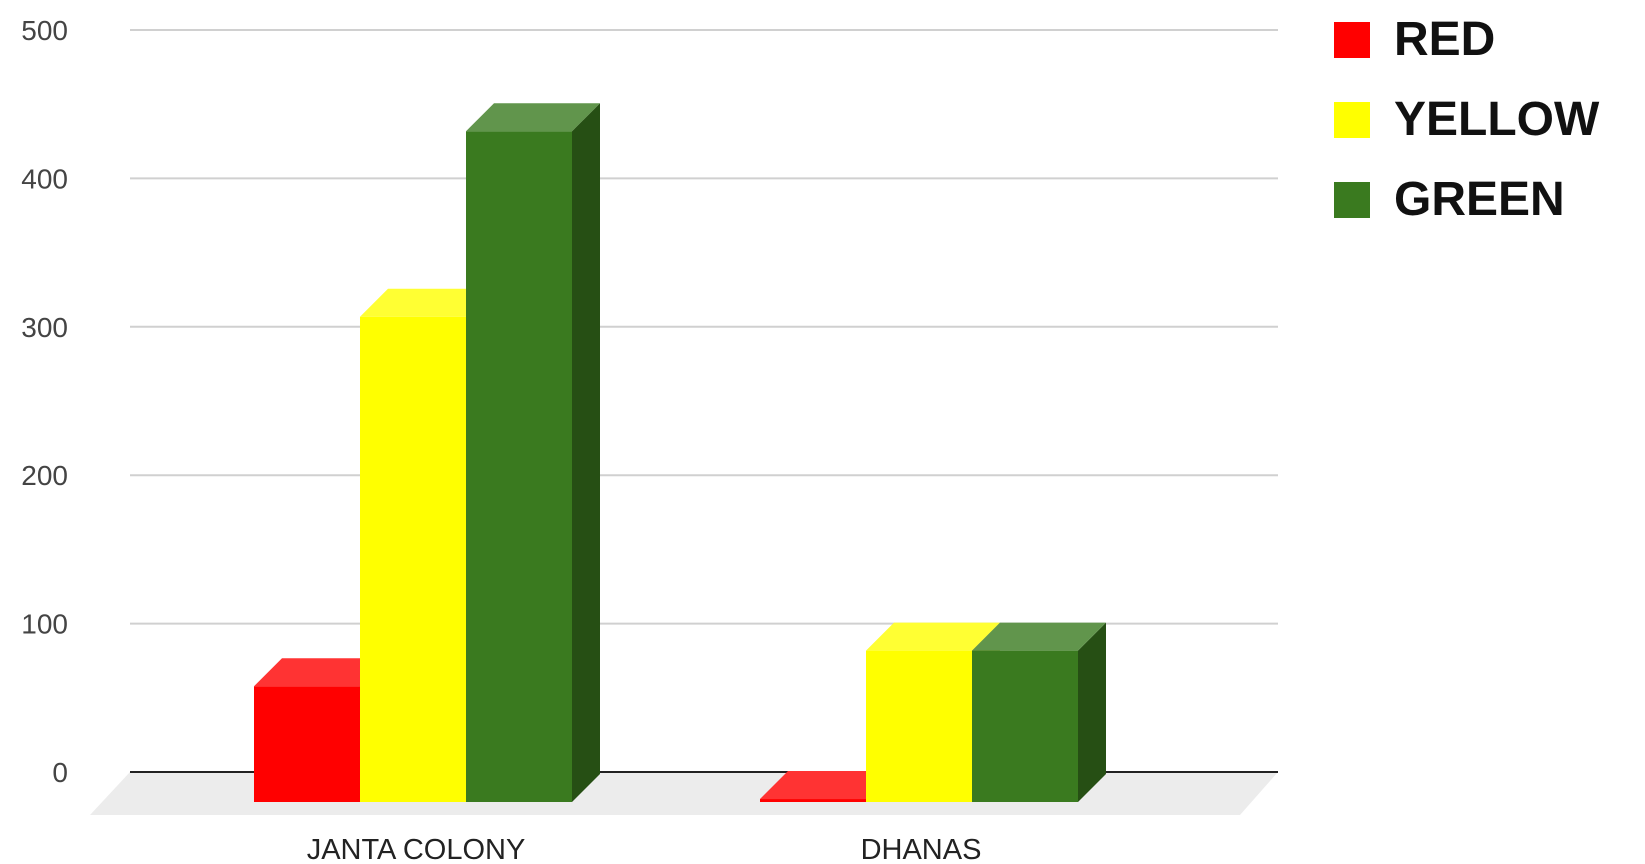 Image resolution: width=1645 pixels, height=864 pixels. What do you see at coordinates (1352, 200) in the screenshot?
I see `legend-swatch-green` at bounding box center [1352, 200].